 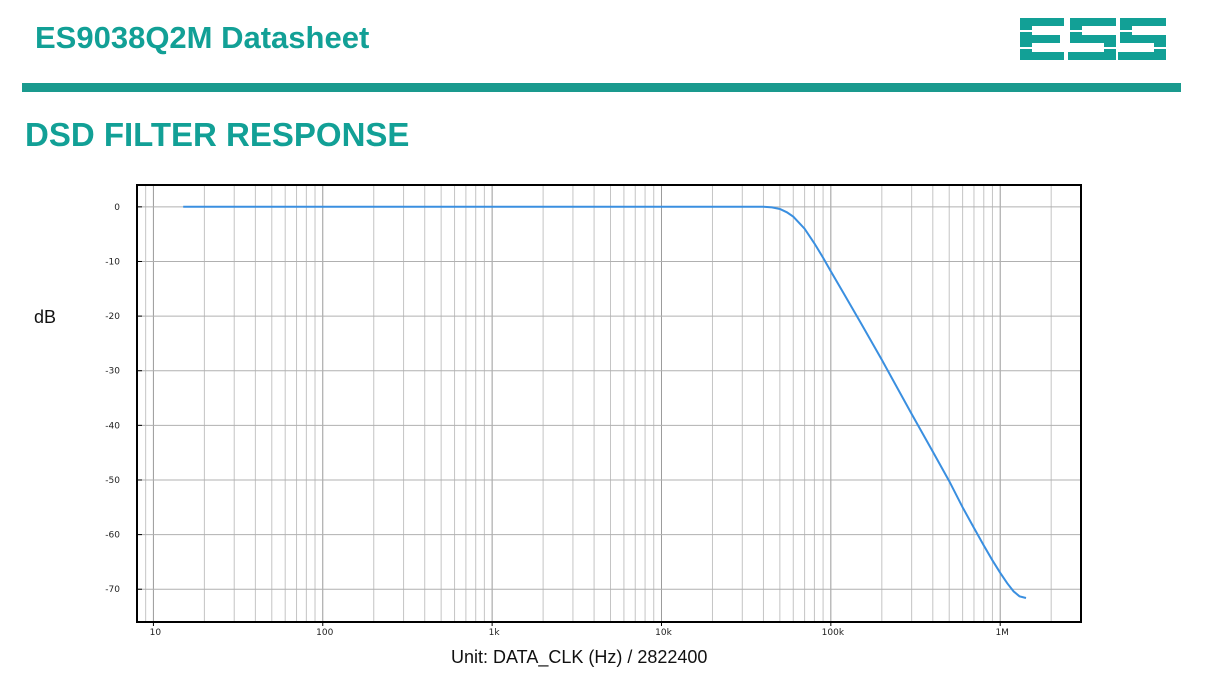 What do you see at coordinates (112, 262) in the screenshot?
I see `y-tick-label: -10` at bounding box center [112, 262].